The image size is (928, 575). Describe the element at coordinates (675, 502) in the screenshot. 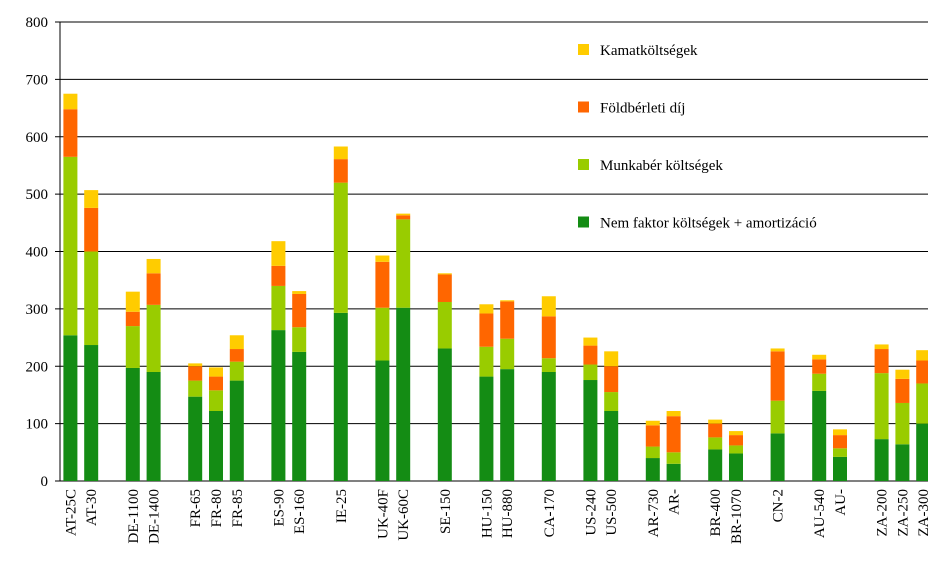

I see `x-tick-label: AR-` at that location.